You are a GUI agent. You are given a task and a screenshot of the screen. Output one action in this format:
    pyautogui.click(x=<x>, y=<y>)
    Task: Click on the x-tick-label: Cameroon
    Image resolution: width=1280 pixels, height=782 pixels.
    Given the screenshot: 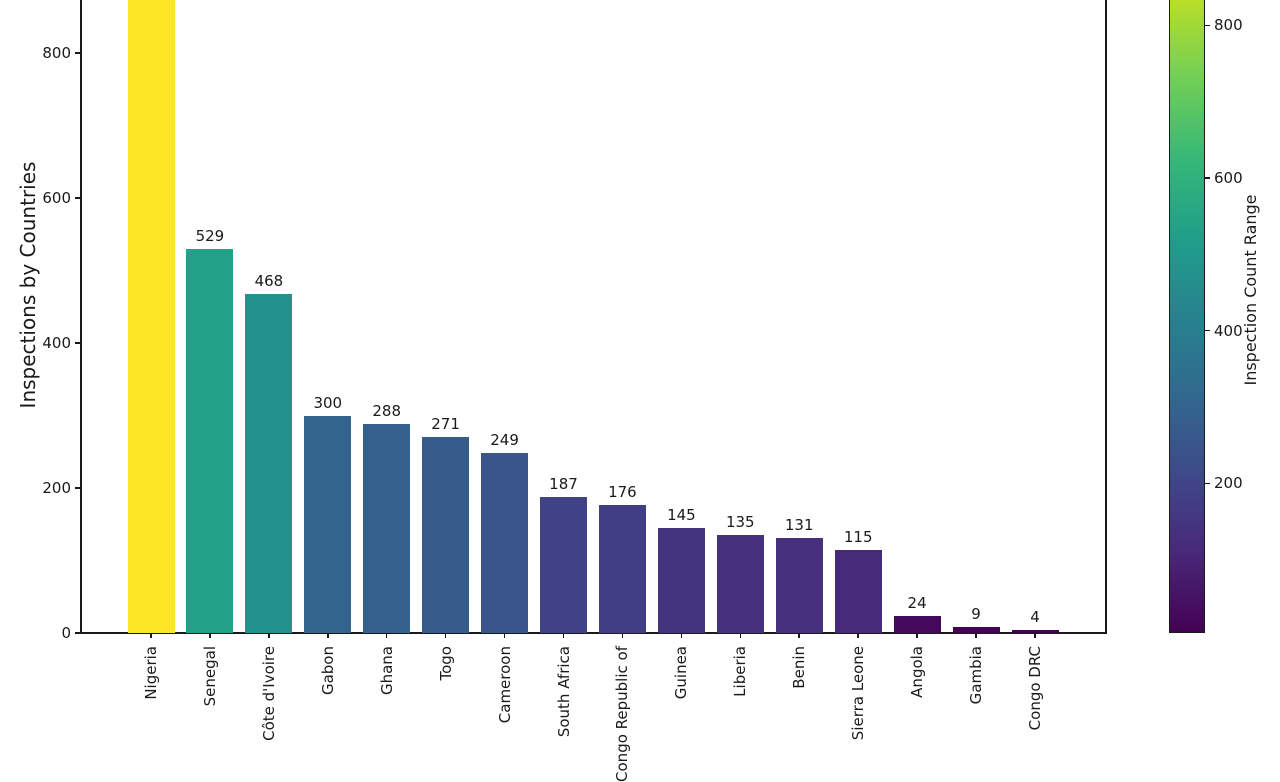 What is the action you would take?
    pyautogui.click(x=504, y=685)
    